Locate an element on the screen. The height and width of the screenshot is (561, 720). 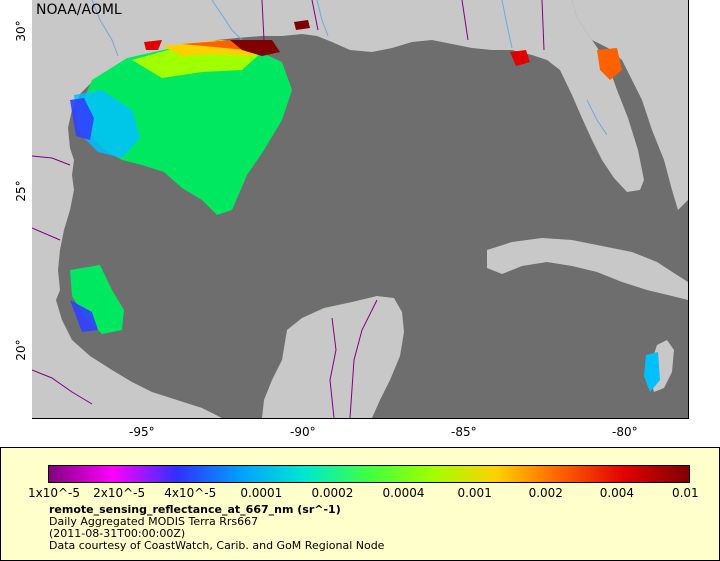
lon-tick-label: -95° is located at coordinates (142, 432).